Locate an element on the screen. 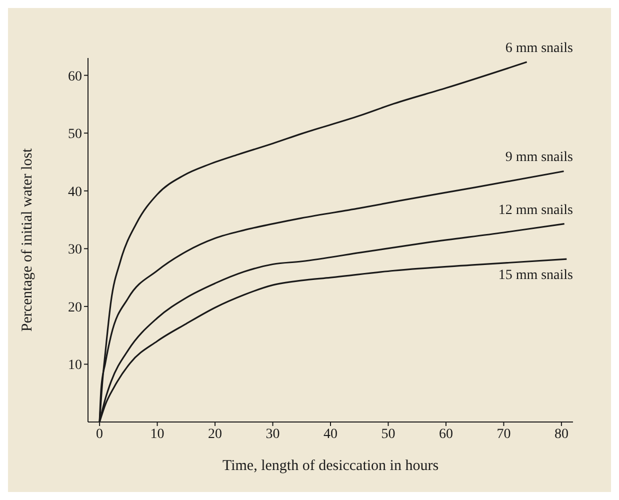 Image resolution: width=619 pixels, height=500 pixels. x-tick-label: 40 is located at coordinates (331, 434).